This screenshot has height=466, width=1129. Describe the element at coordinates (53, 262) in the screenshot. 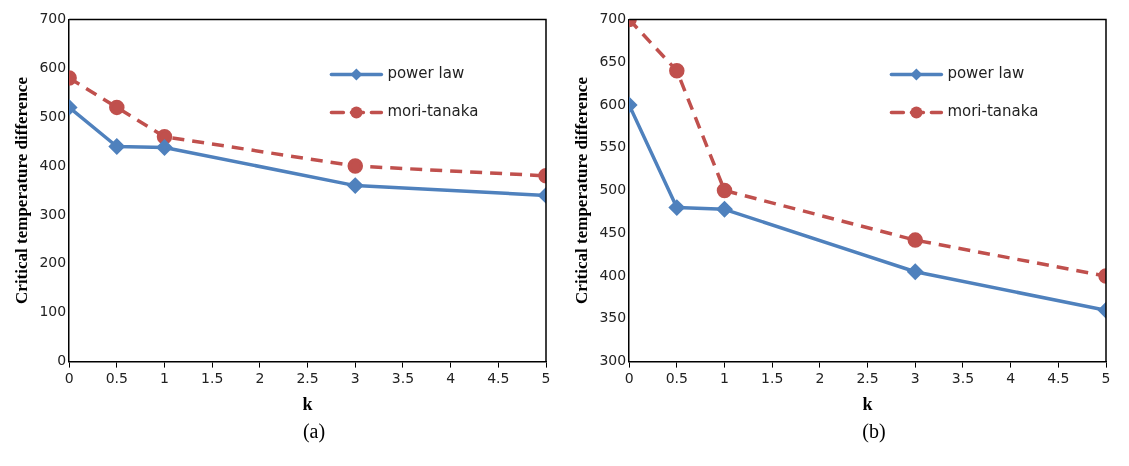

I see `y-tick-label: 200` at that location.